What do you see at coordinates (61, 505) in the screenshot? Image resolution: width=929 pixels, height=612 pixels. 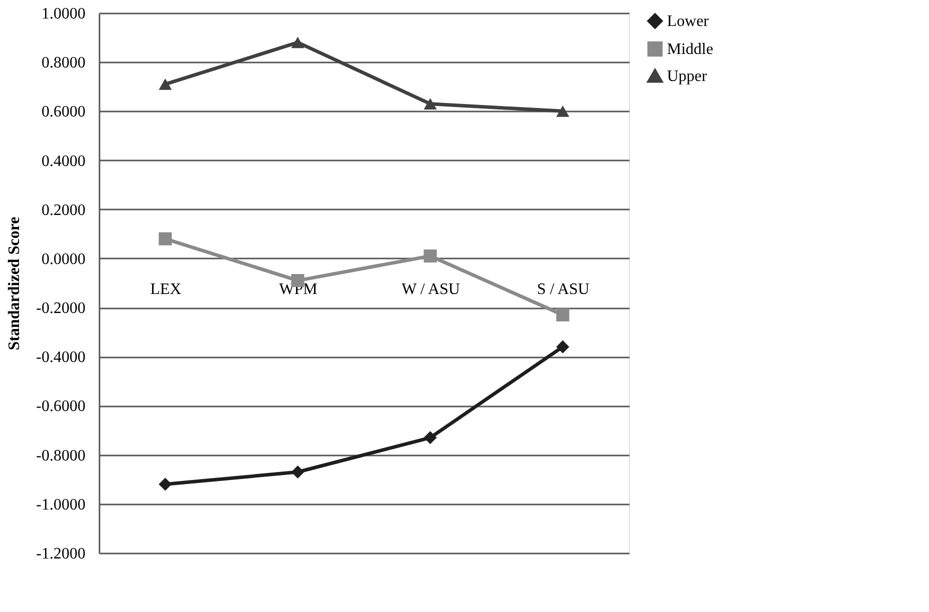 I see `y-tick-label: -1.0000` at bounding box center [61, 505].